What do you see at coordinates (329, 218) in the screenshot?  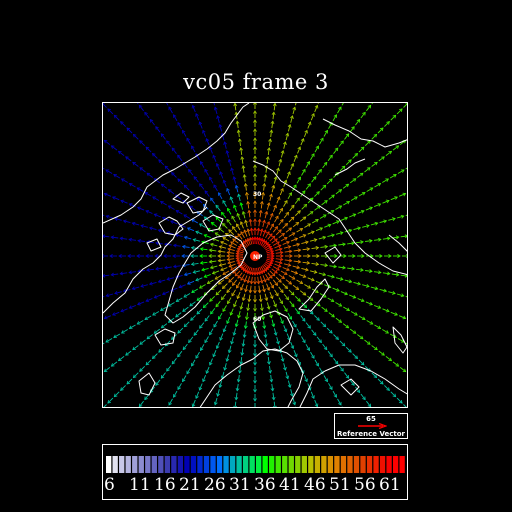 I see `coastline-siberia` at bounding box center [329, 218].